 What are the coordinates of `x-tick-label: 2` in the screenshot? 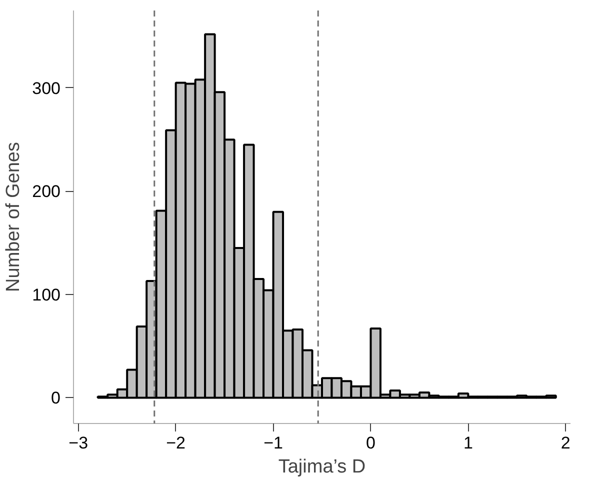 It's located at (565, 443).